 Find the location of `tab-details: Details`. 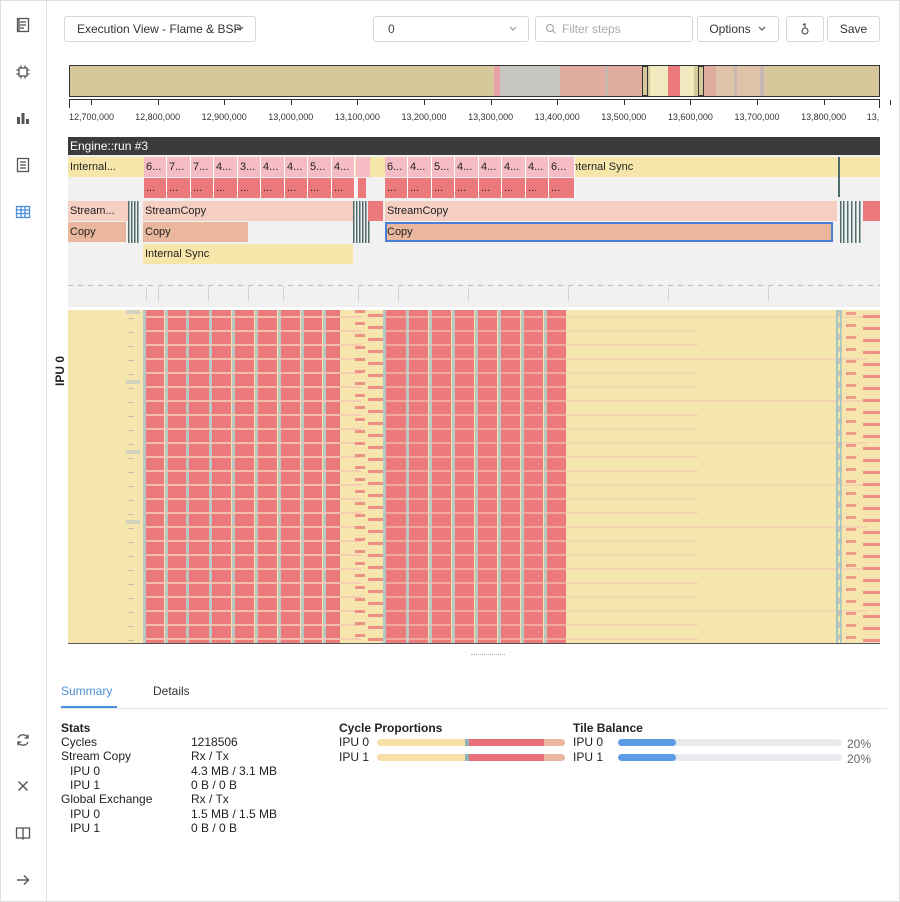

tab-details: Details is located at coordinates (171, 691).